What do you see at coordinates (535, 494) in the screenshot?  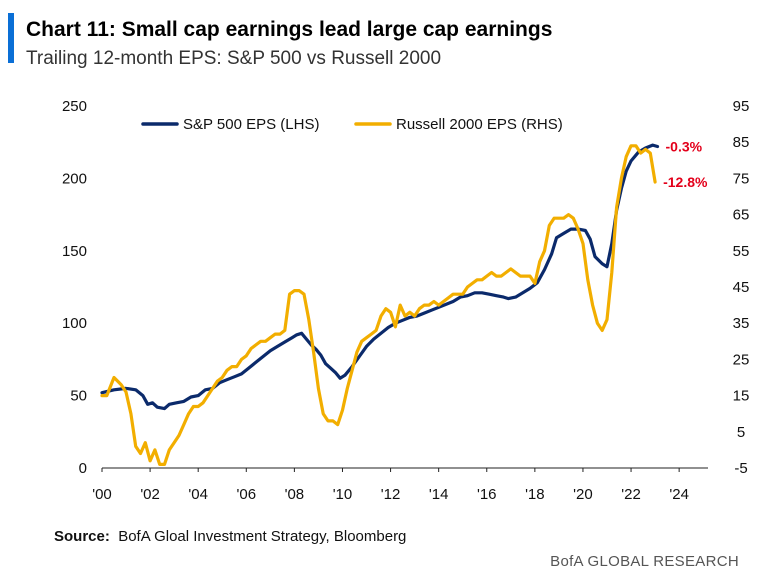 I see `x-tick-label: '18` at bounding box center [535, 494].